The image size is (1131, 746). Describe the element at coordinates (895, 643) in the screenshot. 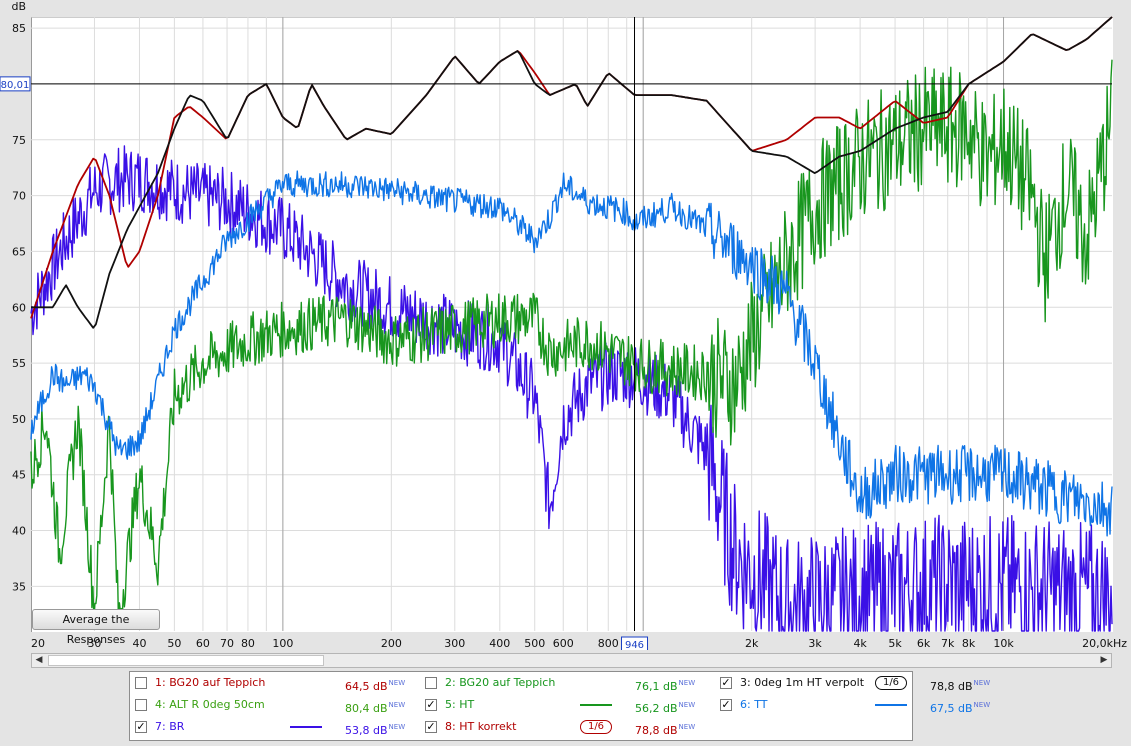

I see `x-tick-label: 5k` at that location.